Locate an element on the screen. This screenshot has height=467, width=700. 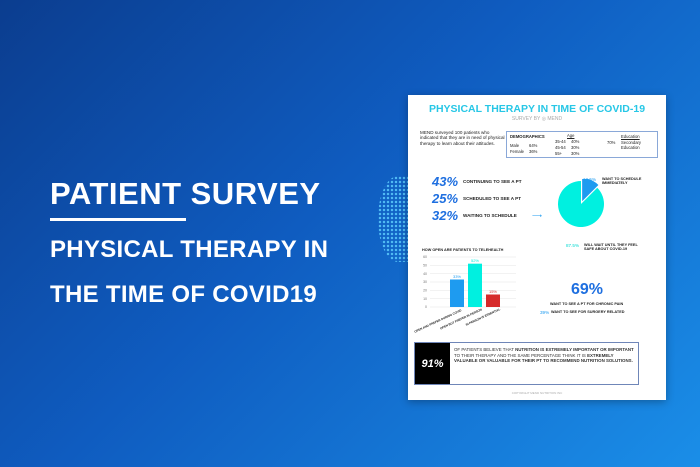
age-label: Age is located at coordinates (571, 135).